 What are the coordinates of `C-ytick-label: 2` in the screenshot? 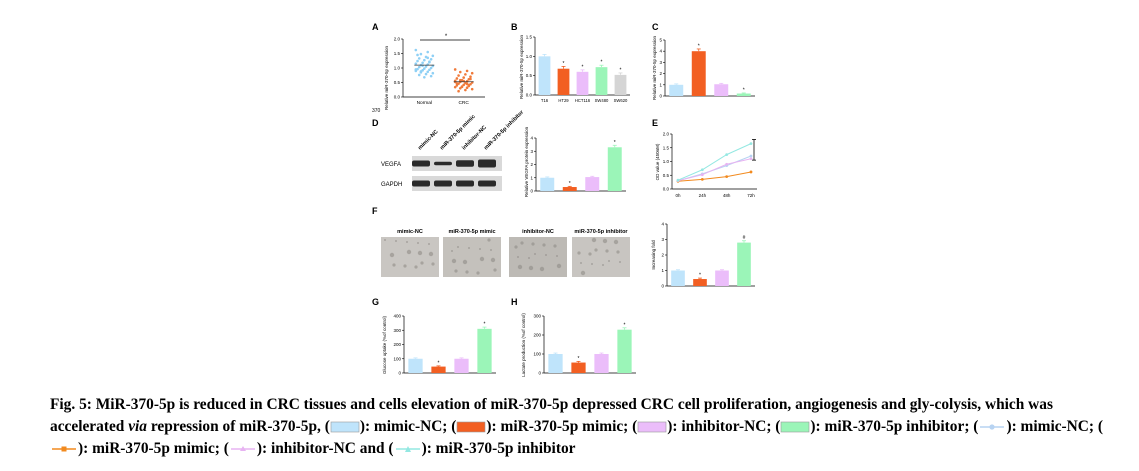 It's located at (660, 73).